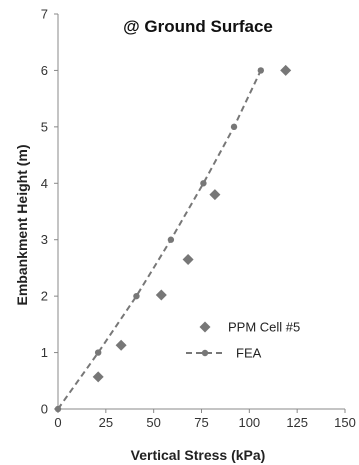  I want to click on x-tick-label: 100, so click(249, 422).